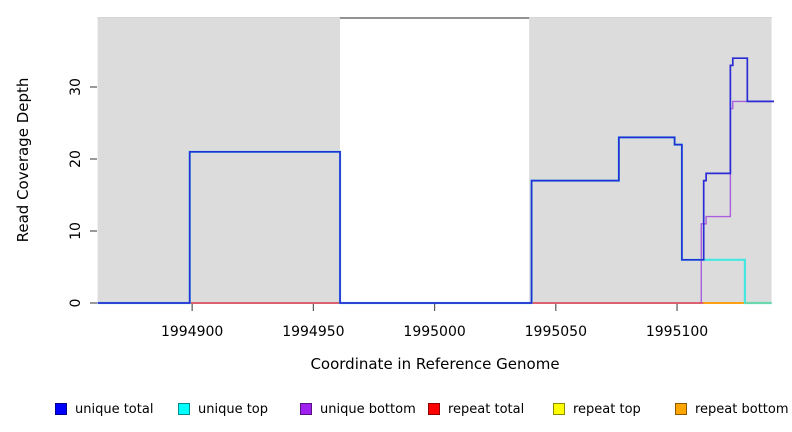  Describe the element at coordinates (76, 231) in the screenshot. I see `y-tick-label: 10` at that location.